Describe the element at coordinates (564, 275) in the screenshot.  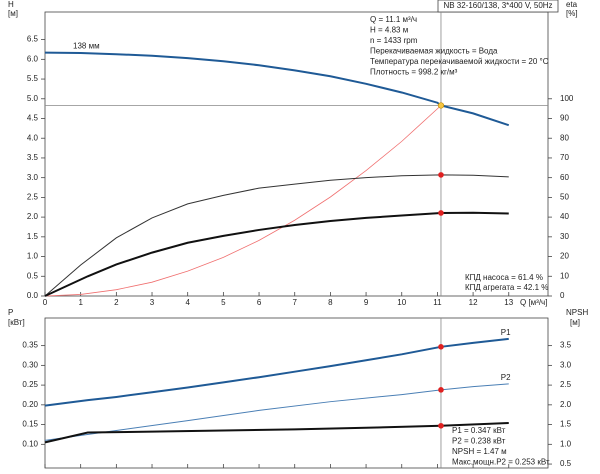
I see `y2-tick-label: 10` at that location.